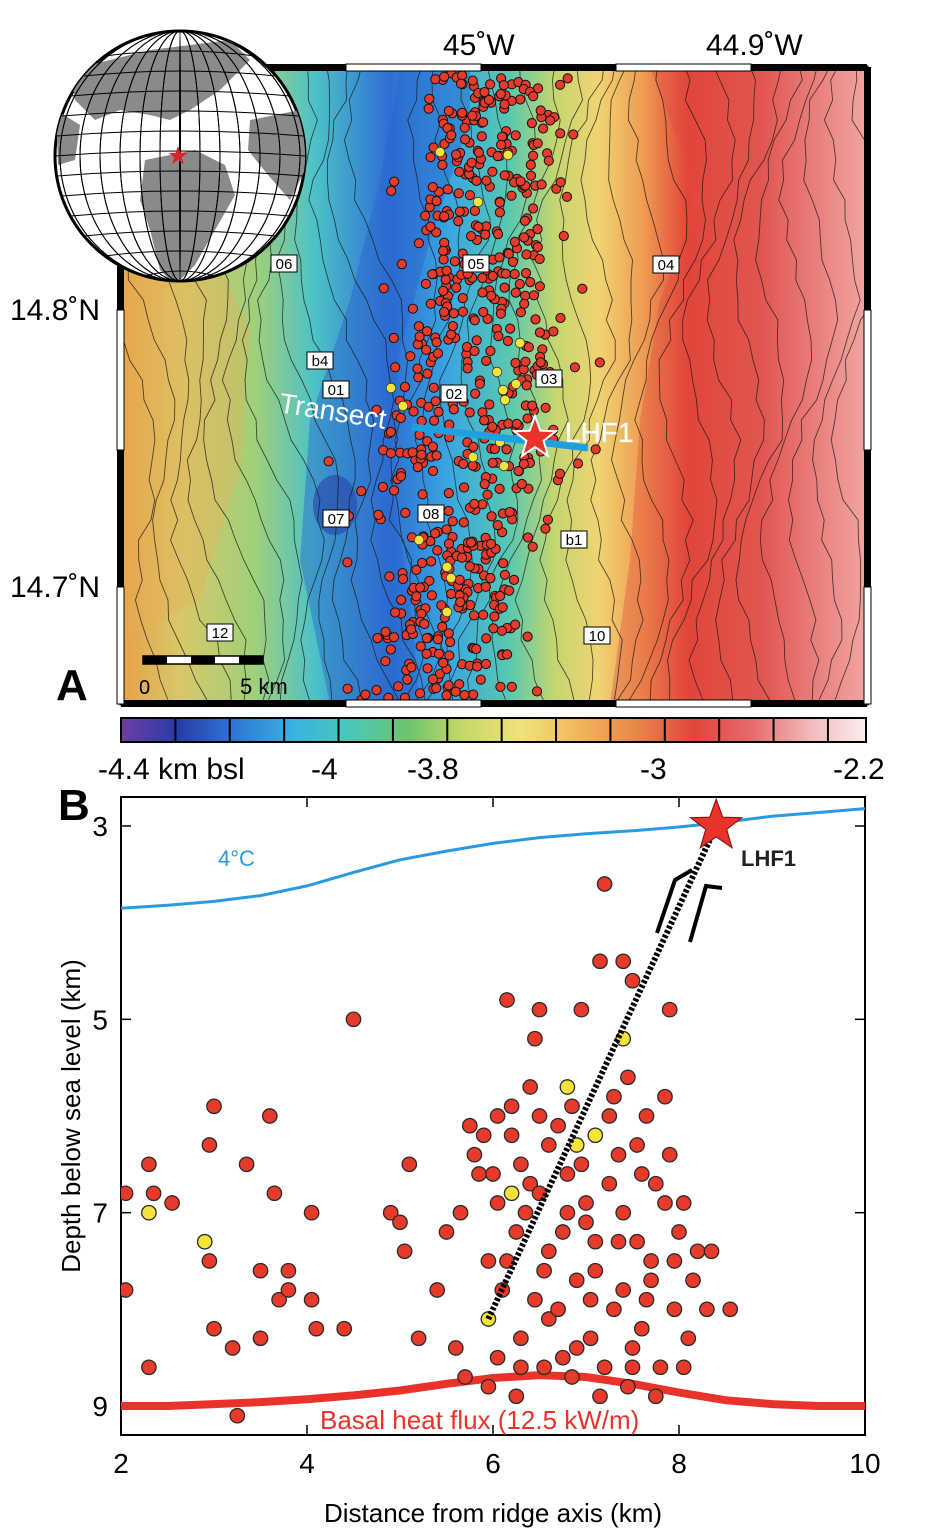 This screenshot has height=1532, width=930. What do you see at coordinates (859, 769) in the screenshot?
I see `colorbar-label-2-2: -2.2` at bounding box center [859, 769].